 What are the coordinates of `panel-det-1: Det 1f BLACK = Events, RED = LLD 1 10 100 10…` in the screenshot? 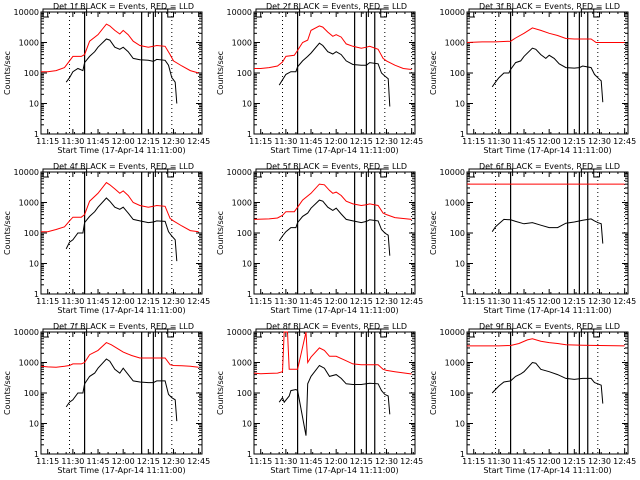 It's located at (106, 78).